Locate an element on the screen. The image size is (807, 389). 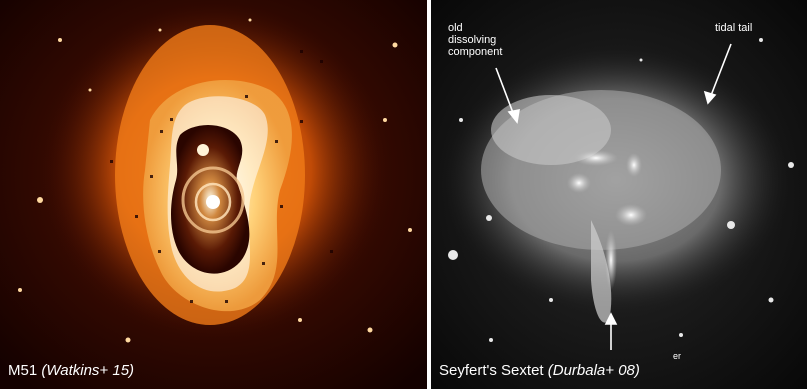
m51-reference: (Watkins+ 15) is located at coordinates (88, 370).